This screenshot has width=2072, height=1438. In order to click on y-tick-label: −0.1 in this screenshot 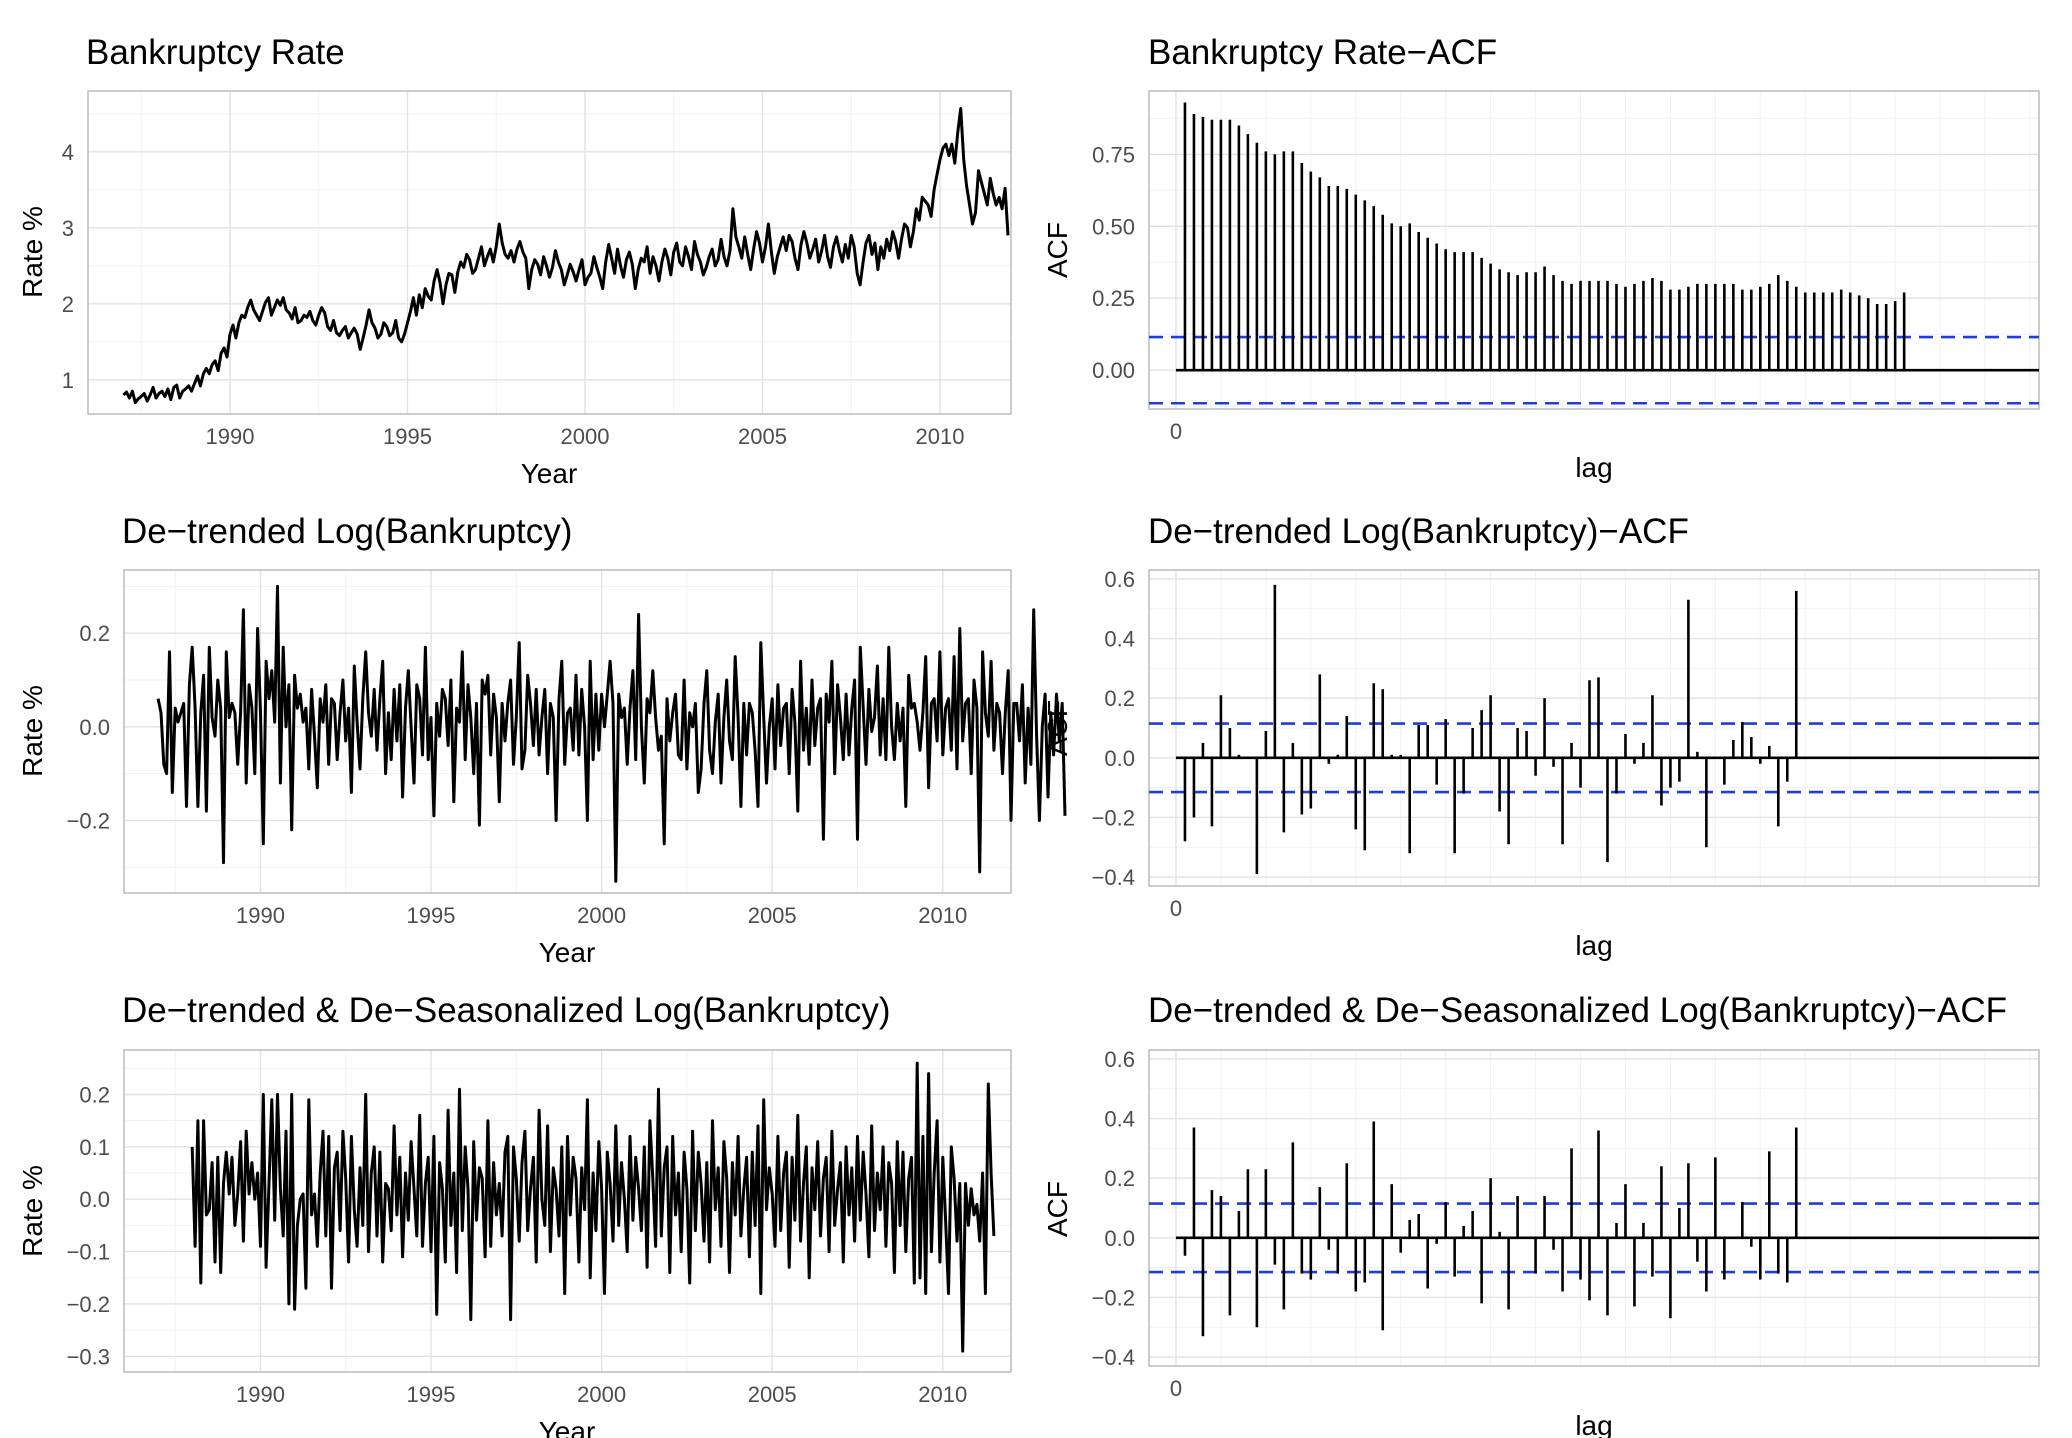, I will do `click(88, 1252)`.